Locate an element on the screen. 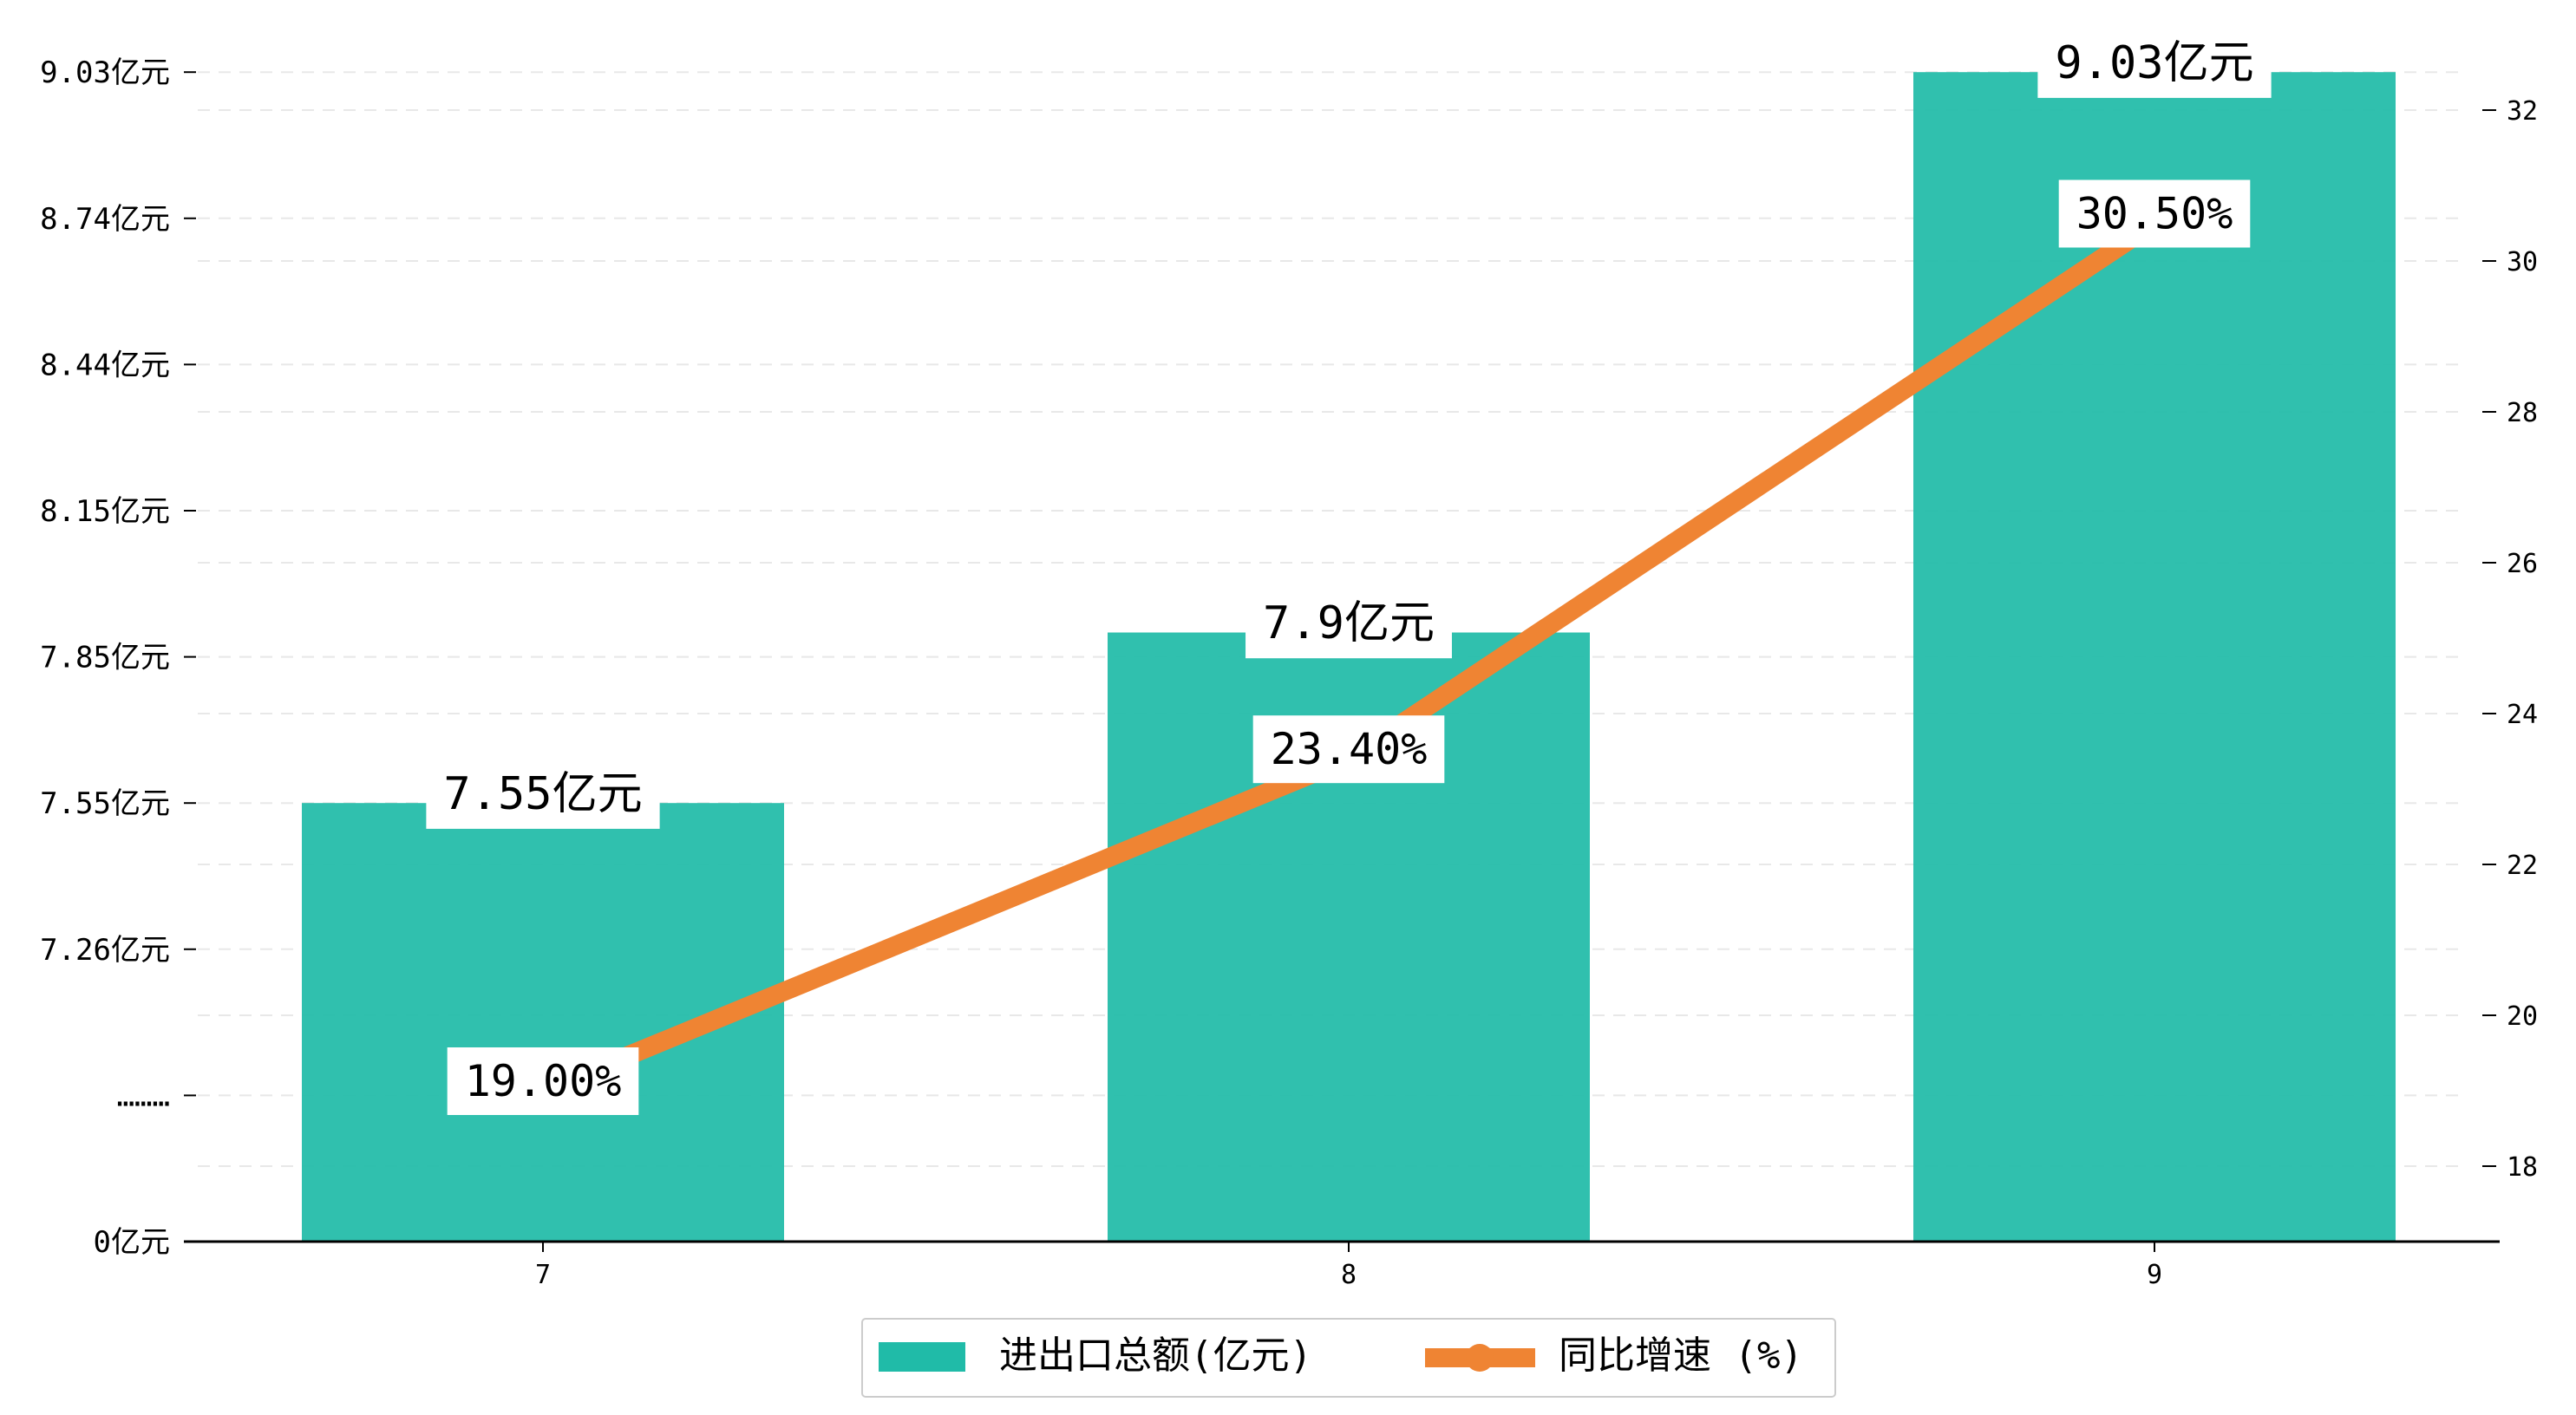  line-value-label-group: 30.50% is located at coordinates (2154, 213).